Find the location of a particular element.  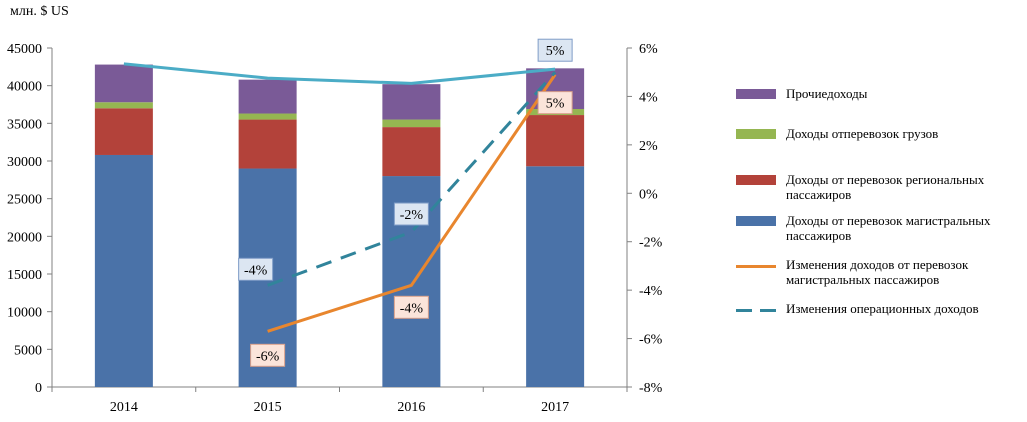

y-right-tick-label: 2% is located at coordinates (648, 146).